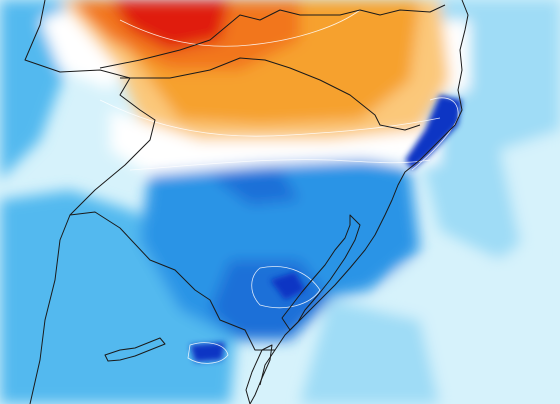 The width and height of the screenshot is (560, 404). Describe the element at coordinates (135, 349) in the screenshot. I see `reservoir-rio-negro` at that location.